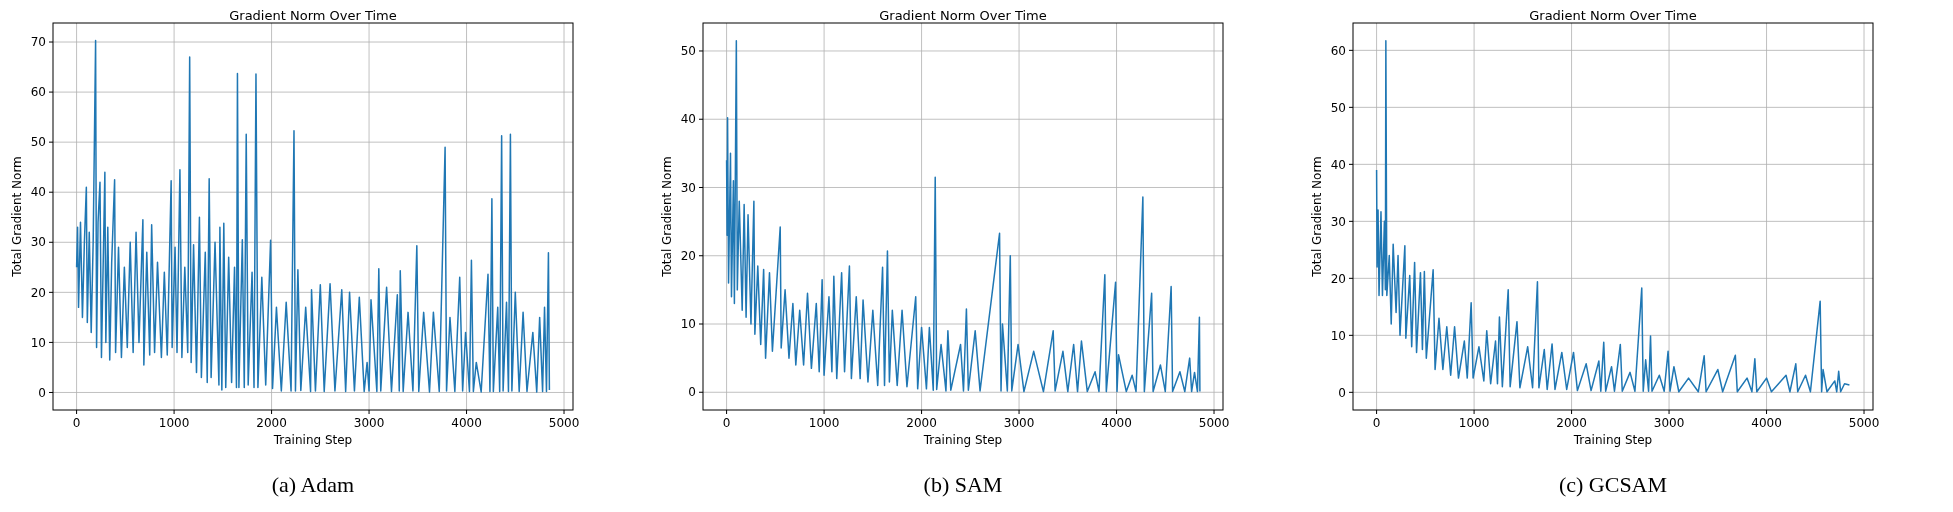  I want to click on text: (a) Adam, so click(313, 484).